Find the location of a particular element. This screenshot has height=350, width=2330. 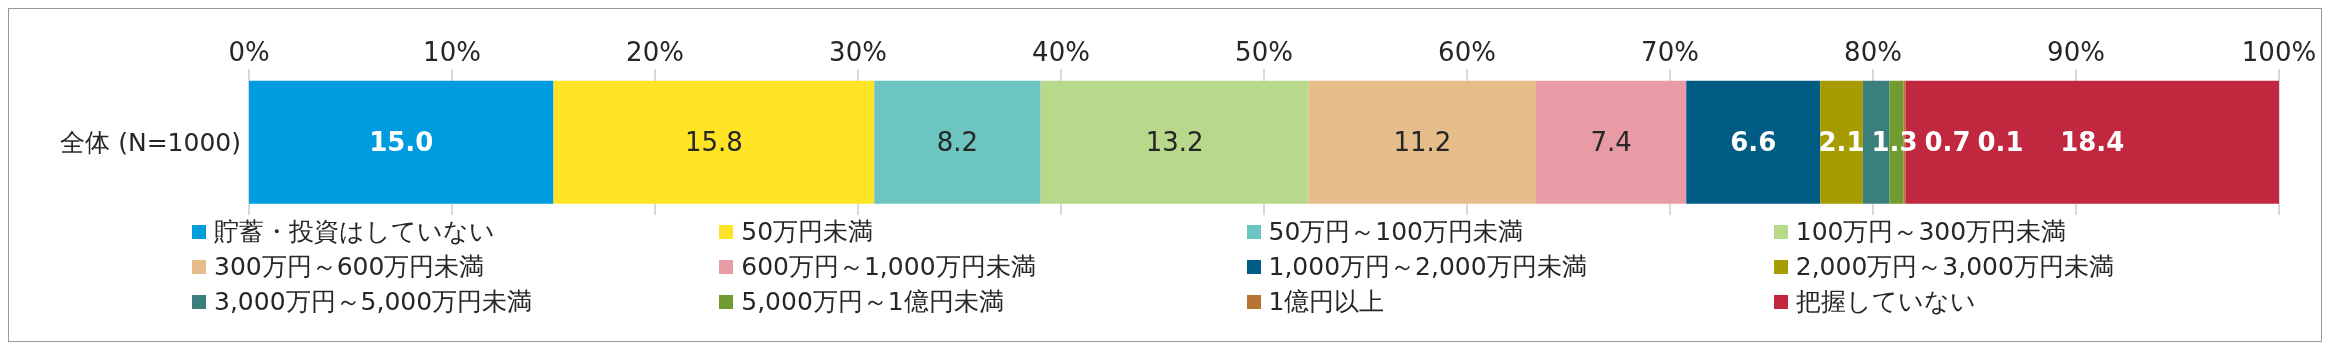

legend-label: 5,000万円～1億円未満 is located at coordinates (872, 302).